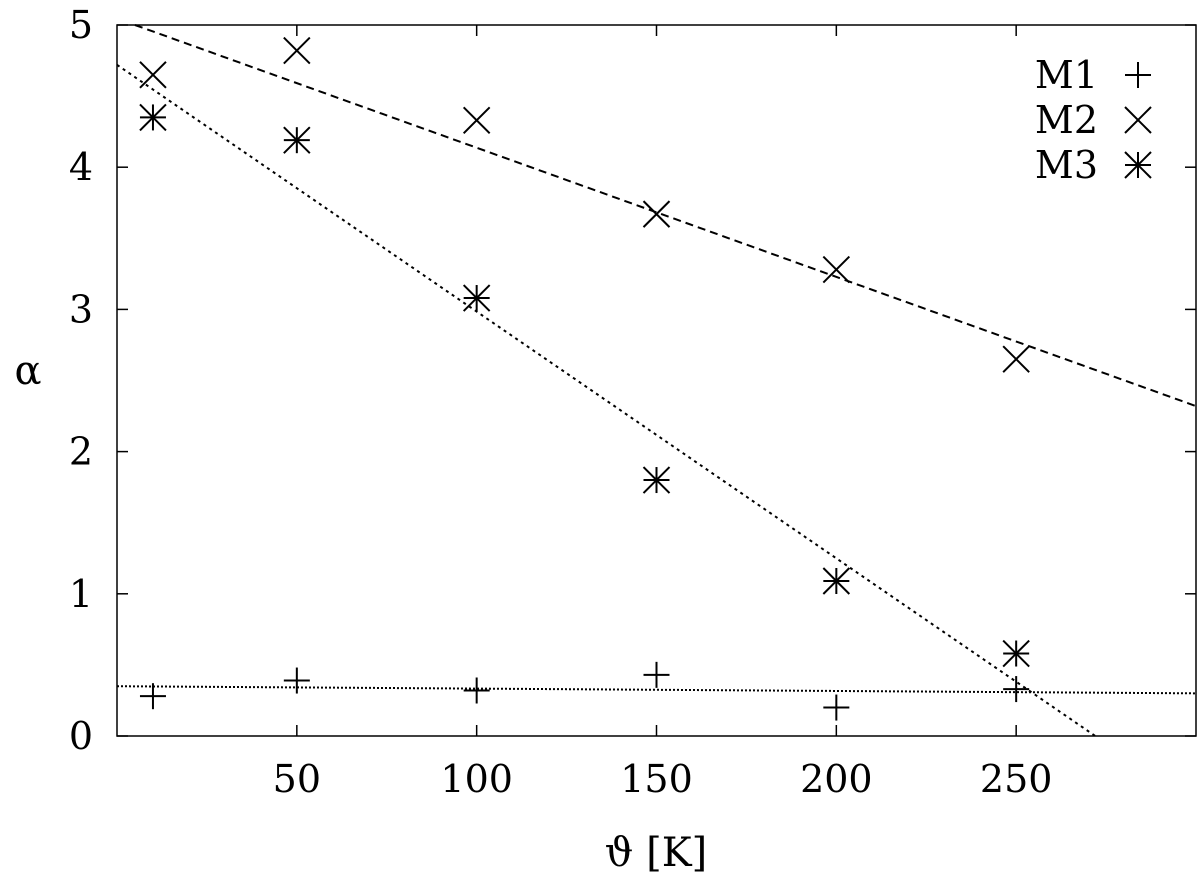 The height and width of the screenshot is (876, 1200). What do you see at coordinates (1138, 120) in the screenshot?
I see `legend-marker-m2` at bounding box center [1138, 120].